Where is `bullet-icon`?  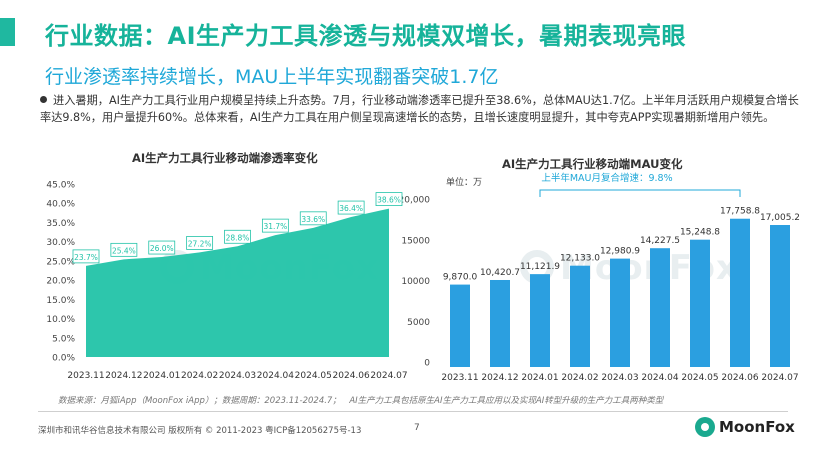
bullet-icon is located at coordinates (43, 99).